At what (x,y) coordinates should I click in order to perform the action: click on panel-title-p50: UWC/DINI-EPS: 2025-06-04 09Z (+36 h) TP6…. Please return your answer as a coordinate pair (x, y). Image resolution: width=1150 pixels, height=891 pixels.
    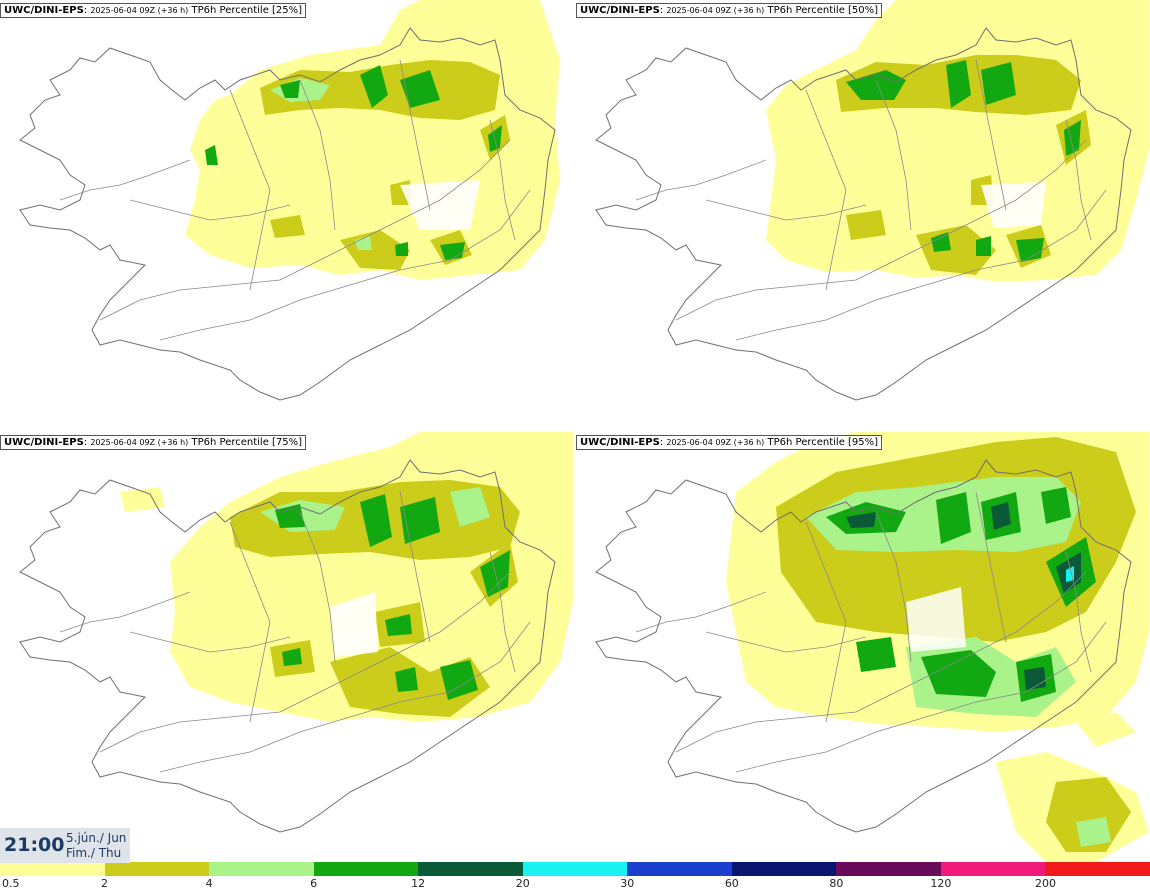
    Looking at the image, I should click on (729, 10).